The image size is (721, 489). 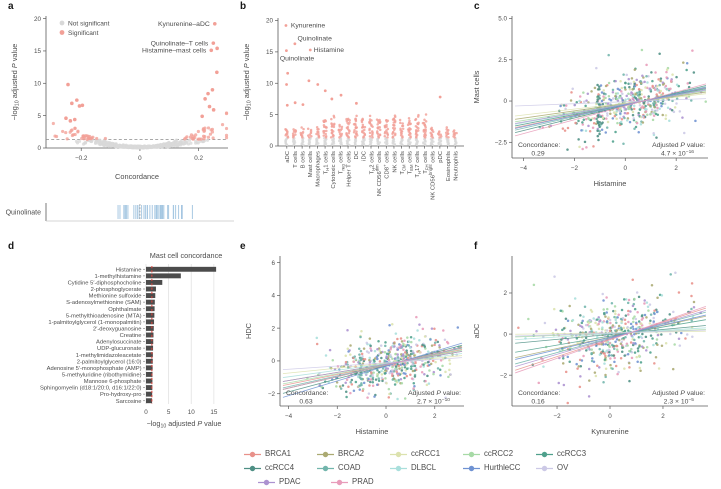 I want to click on x-tick-label: −2, so click(x=338, y=416).